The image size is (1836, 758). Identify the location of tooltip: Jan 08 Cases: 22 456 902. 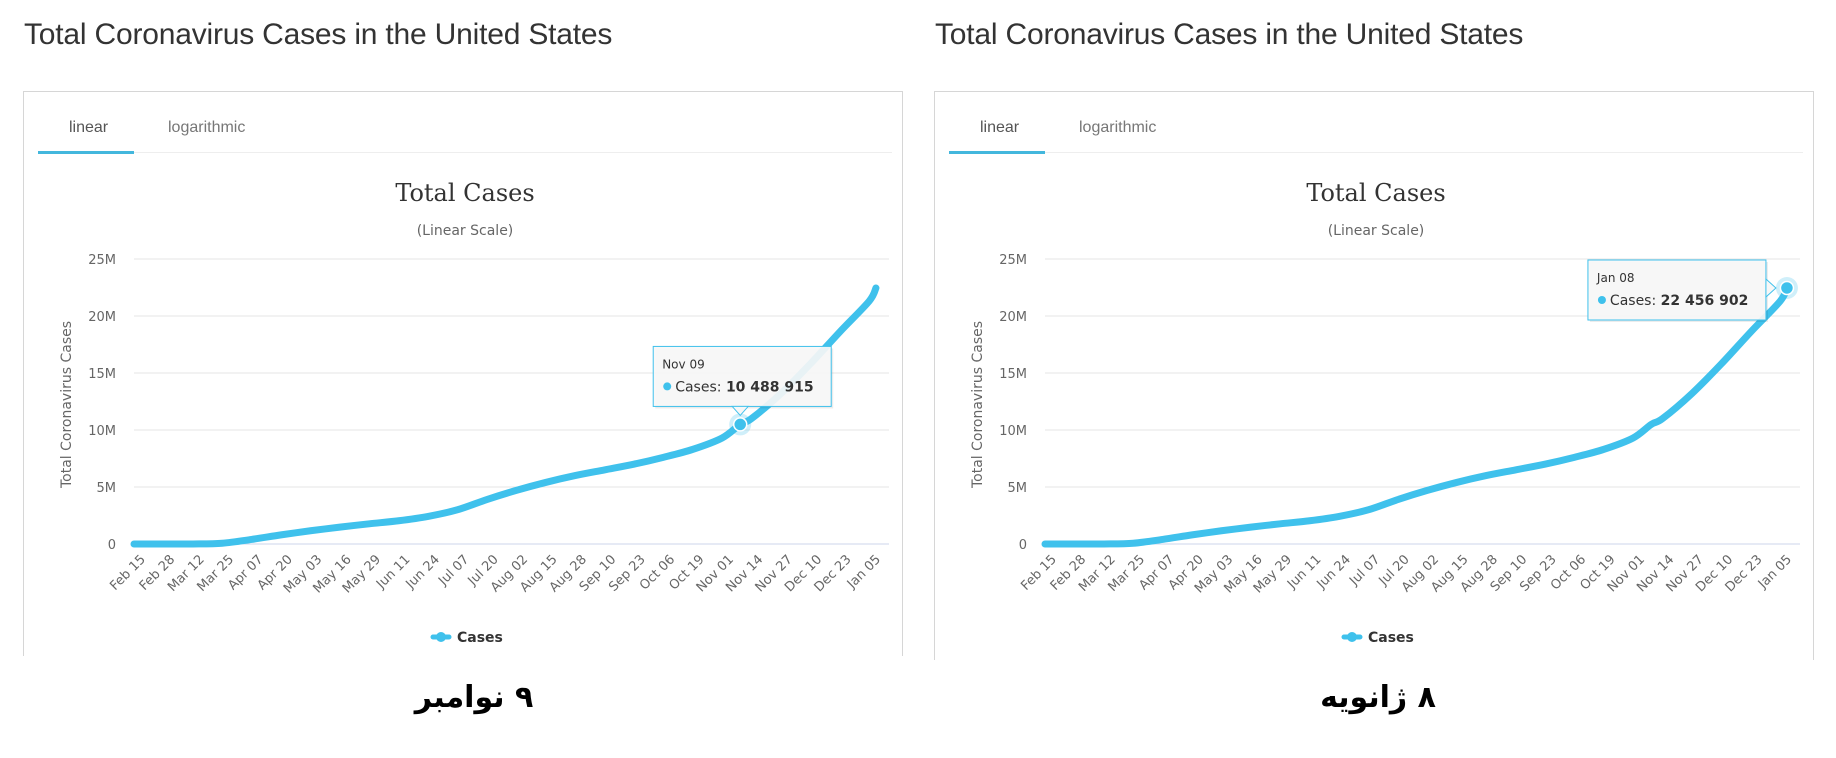
(1682, 290).